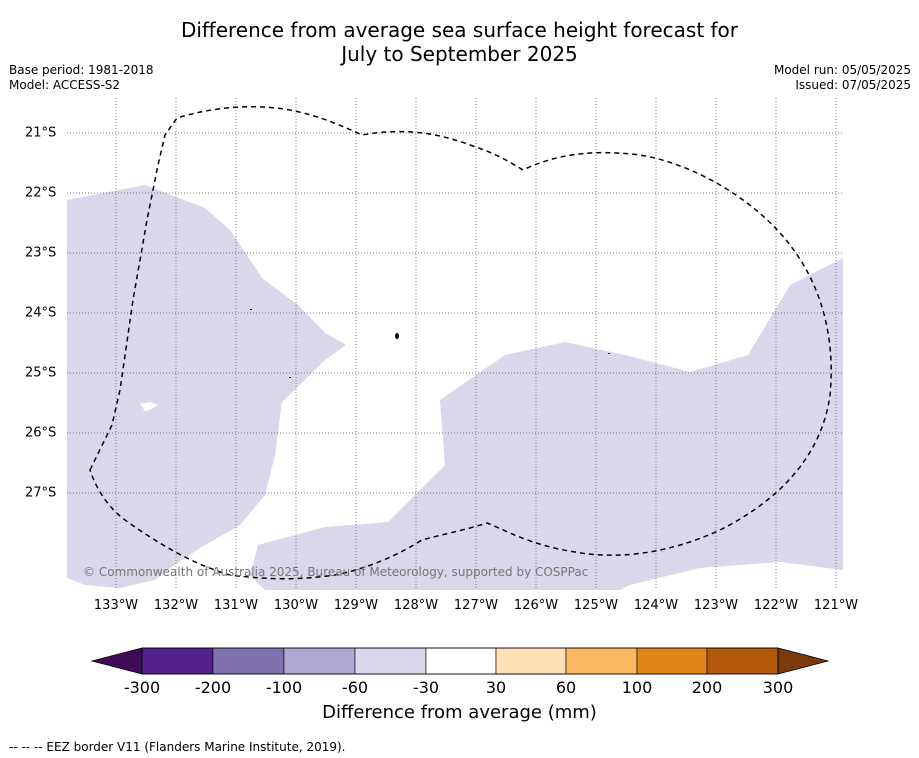 This screenshot has width=919, height=758. I want to click on issued-date: Issued: 07/05/2025, so click(853, 85).